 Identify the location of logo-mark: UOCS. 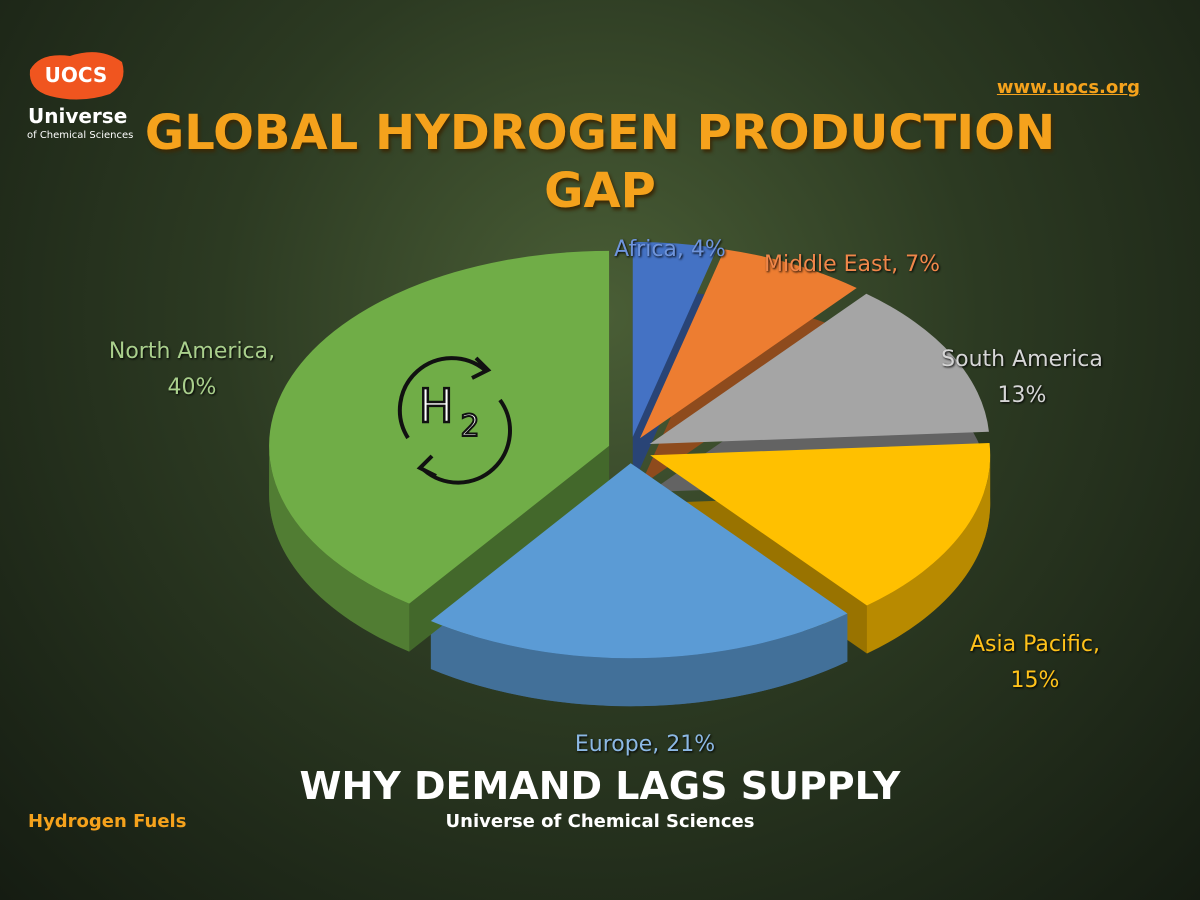
(76, 75).